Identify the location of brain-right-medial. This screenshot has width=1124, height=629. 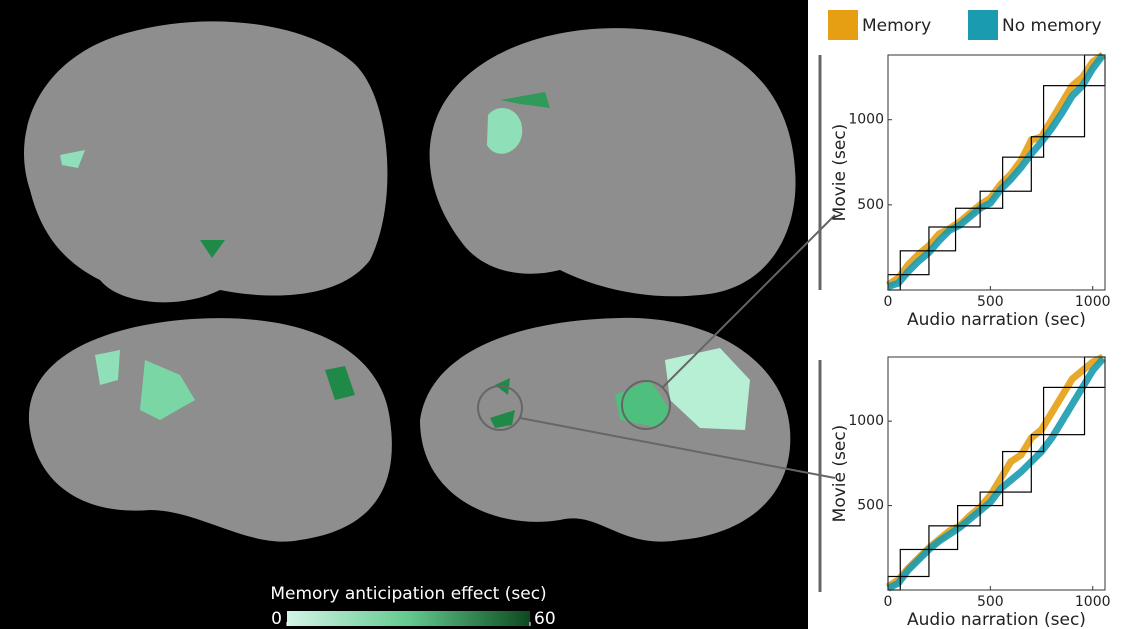
(605, 429).